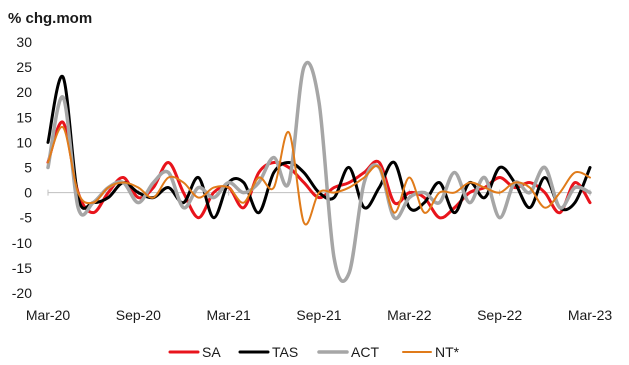 This screenshot has width=629, height=365. Describe the element at coordinates (211, 352) in the screenshot. I see `legend-label-sa: SA` at that location.